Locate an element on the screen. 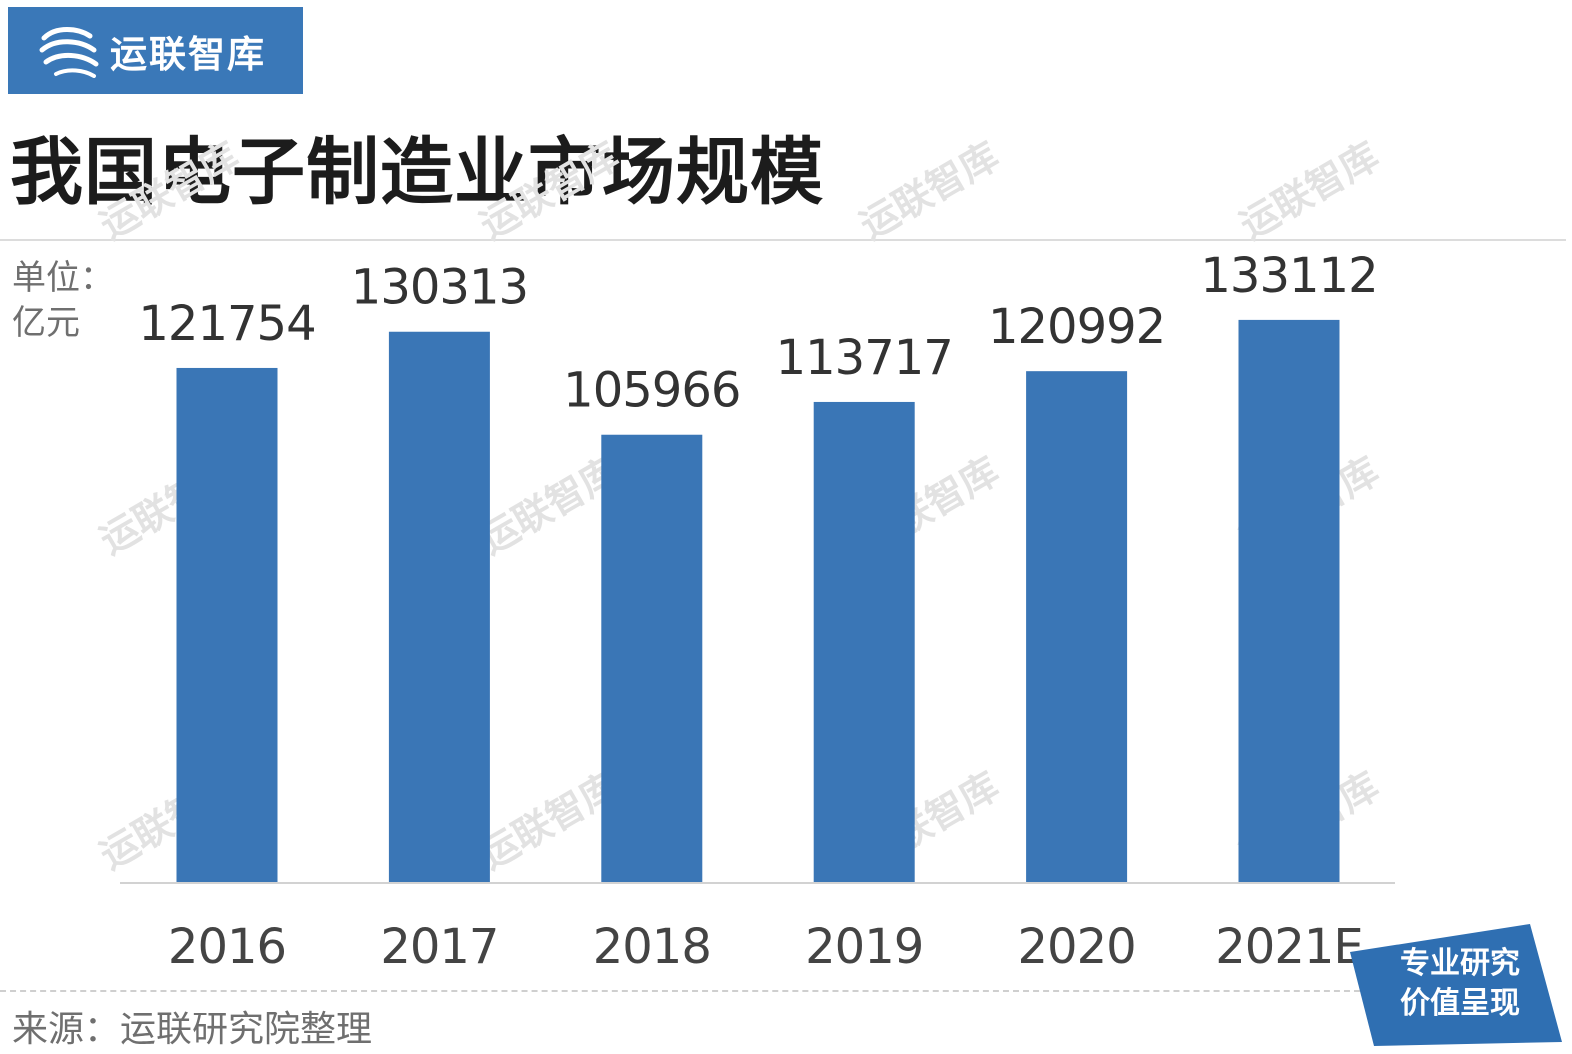 Image resolution: width=1572 pixels, height=1054 pixels. bar-2016 is located at coordinates (227, 625).